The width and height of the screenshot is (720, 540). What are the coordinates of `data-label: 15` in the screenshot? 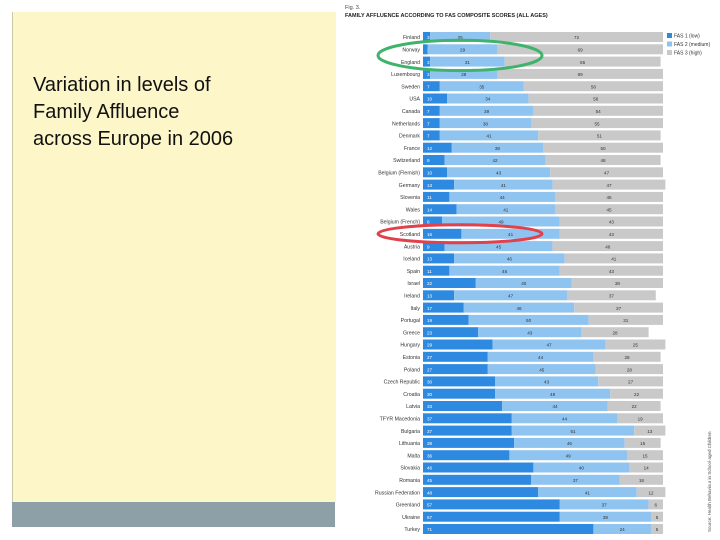 It's located at (645, 455).